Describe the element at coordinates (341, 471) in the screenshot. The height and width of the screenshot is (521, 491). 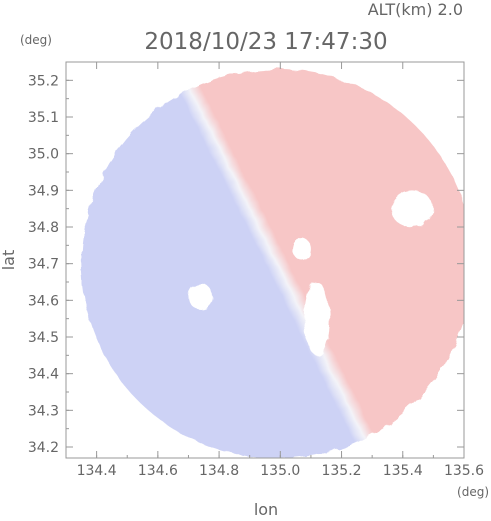
I see `x-tick-label: 135.2` at that location.